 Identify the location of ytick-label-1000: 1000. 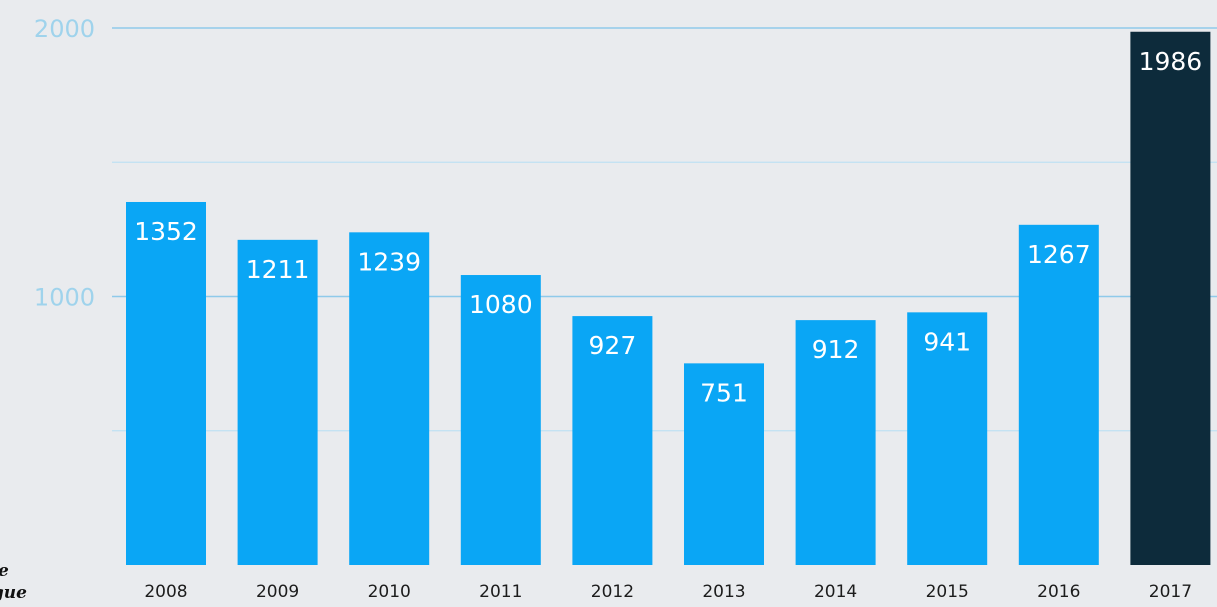
(64, 298).